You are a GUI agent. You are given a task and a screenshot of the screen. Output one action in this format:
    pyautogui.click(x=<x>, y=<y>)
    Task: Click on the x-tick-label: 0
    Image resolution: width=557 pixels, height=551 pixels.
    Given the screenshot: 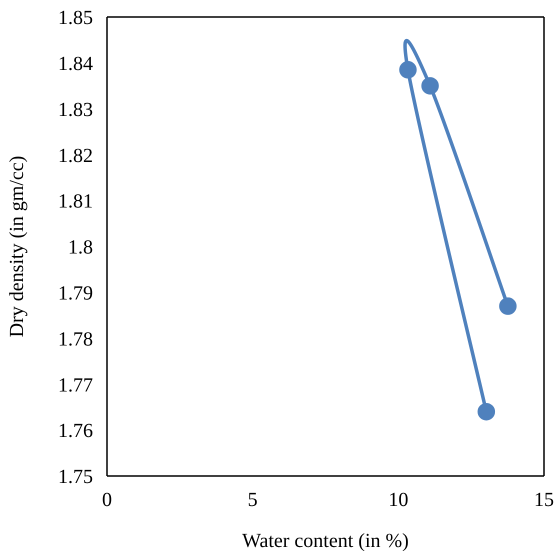 What is the action you would take?
    pyautogui.click(x=107, y=500)
    